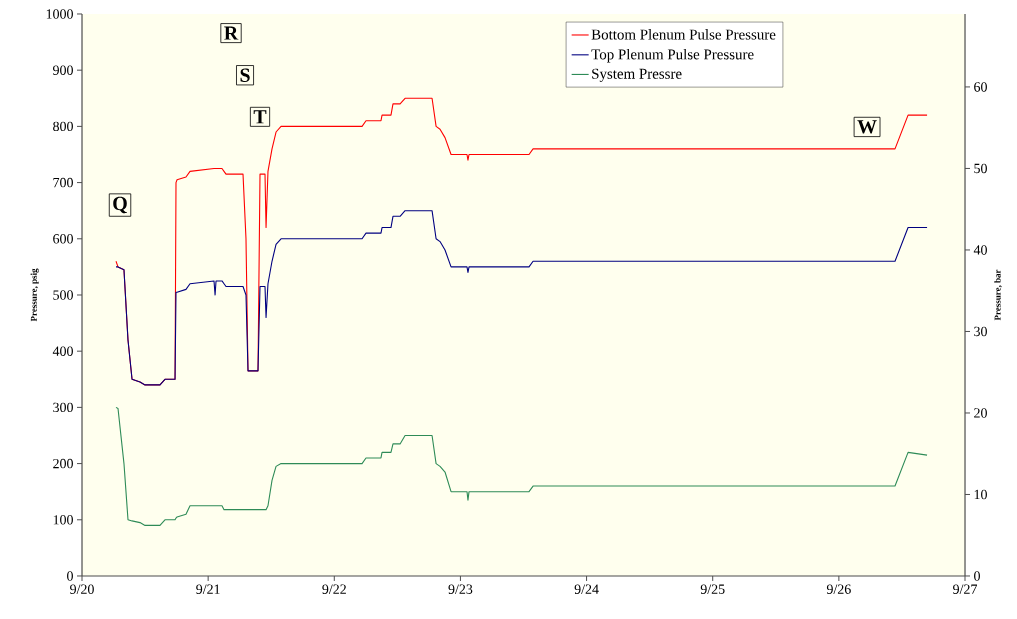 The image size is (1017, 619). Describe the element at coordinates (980, 250) in the screenshot. I see `y2-tick-label: 40` at that location.